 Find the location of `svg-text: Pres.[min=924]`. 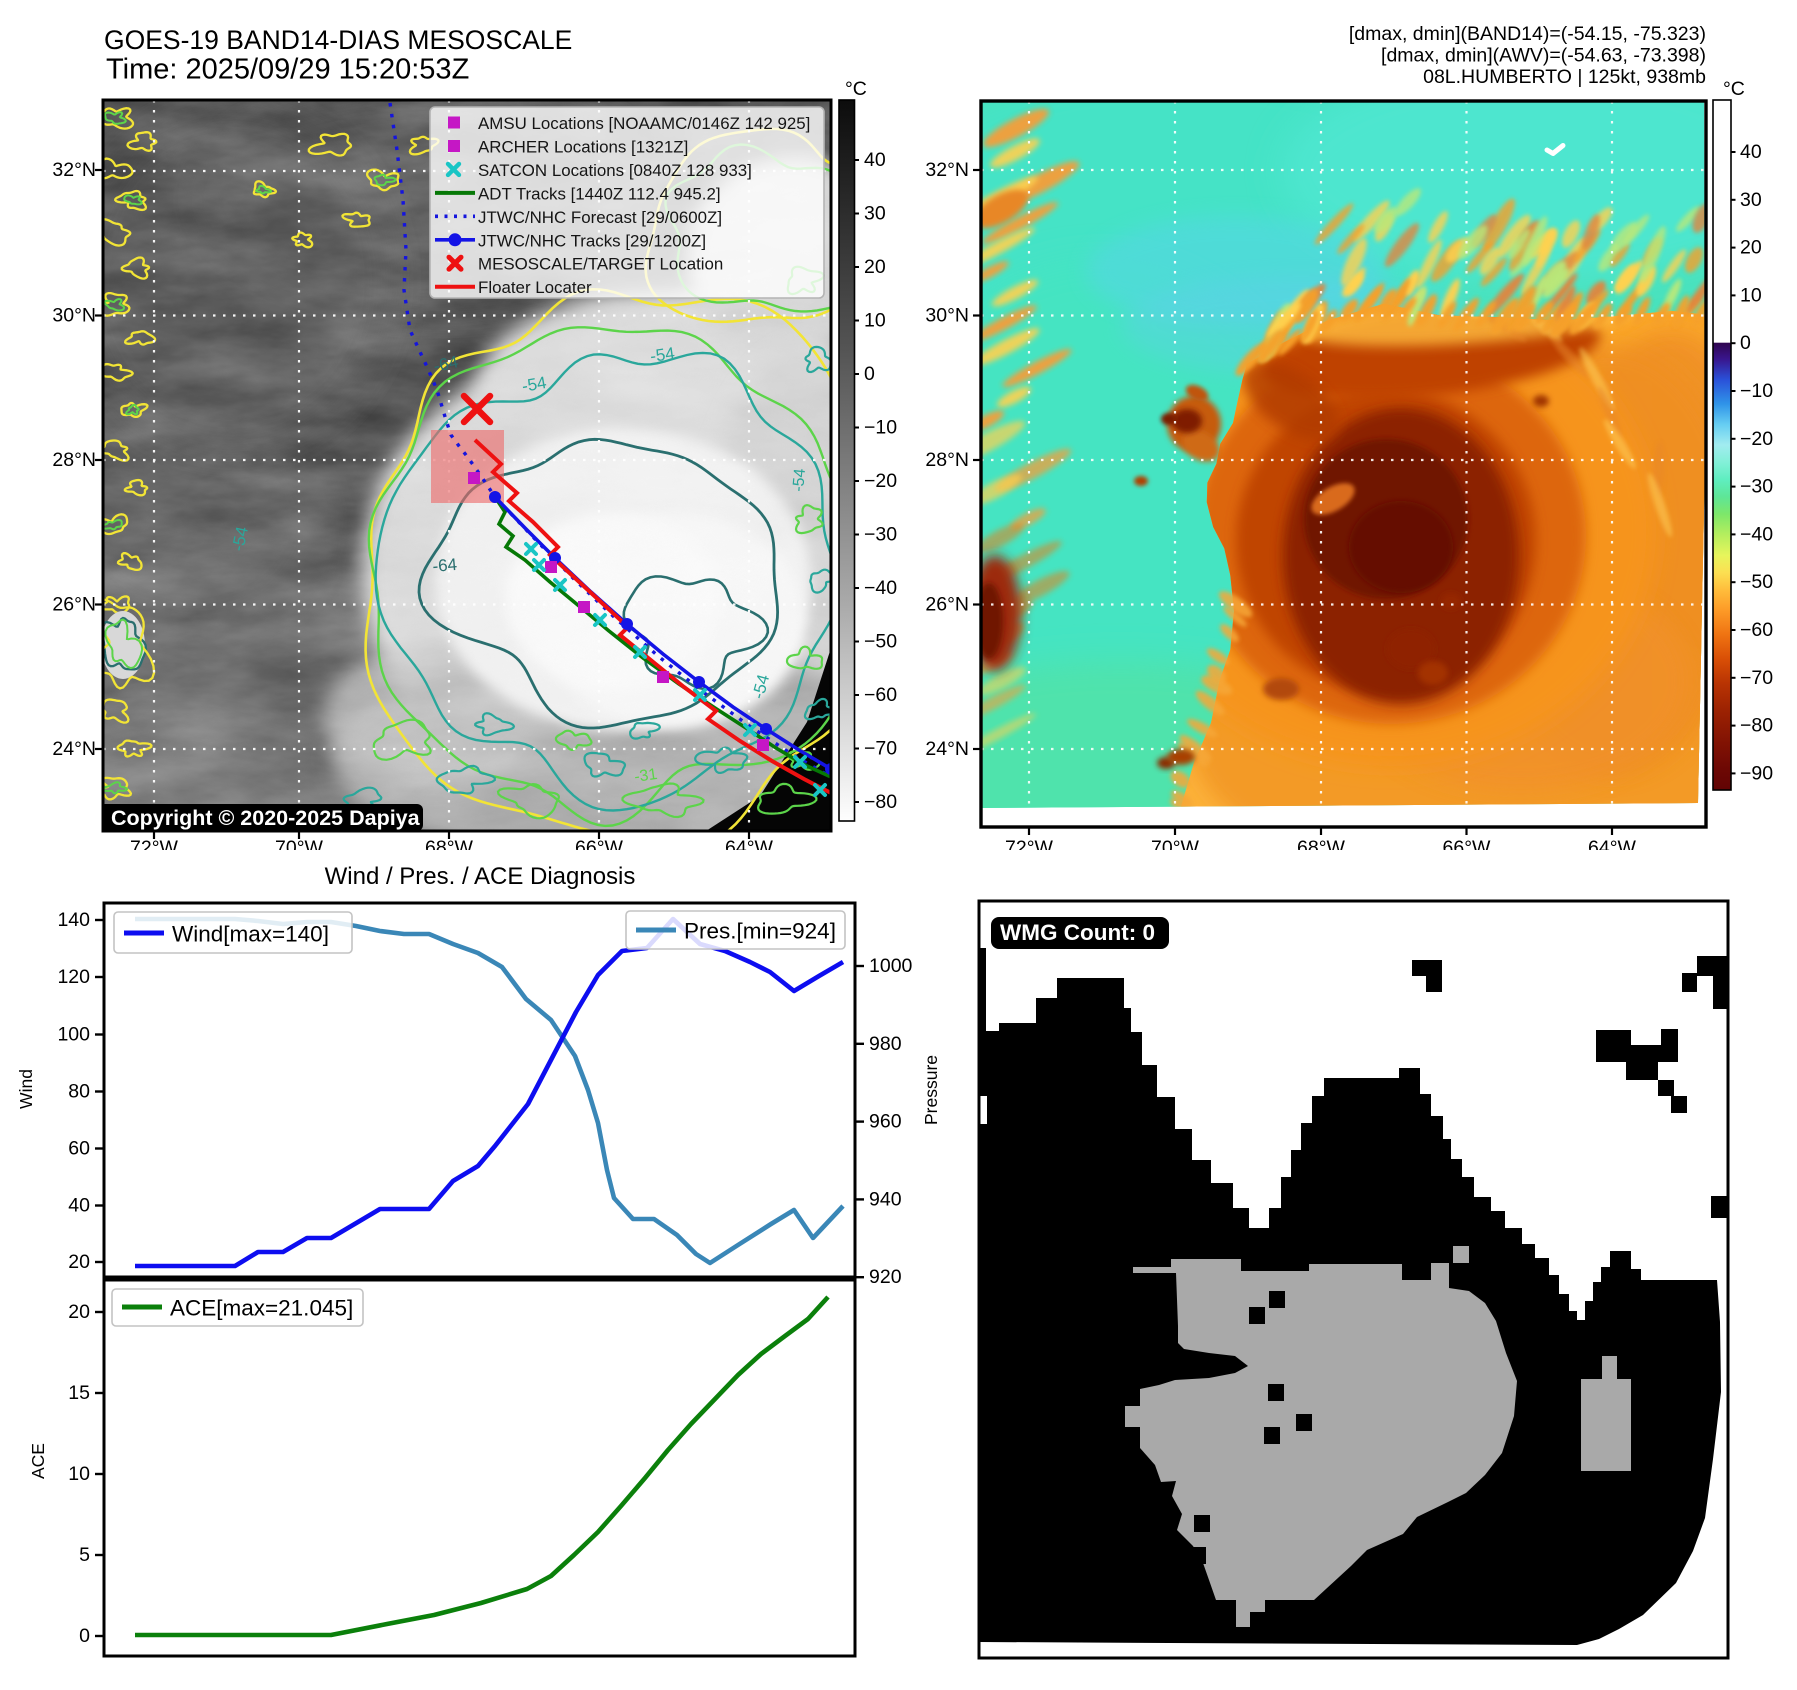

svg-text: Pres.[min=924] is located at coordinates (760, 931).